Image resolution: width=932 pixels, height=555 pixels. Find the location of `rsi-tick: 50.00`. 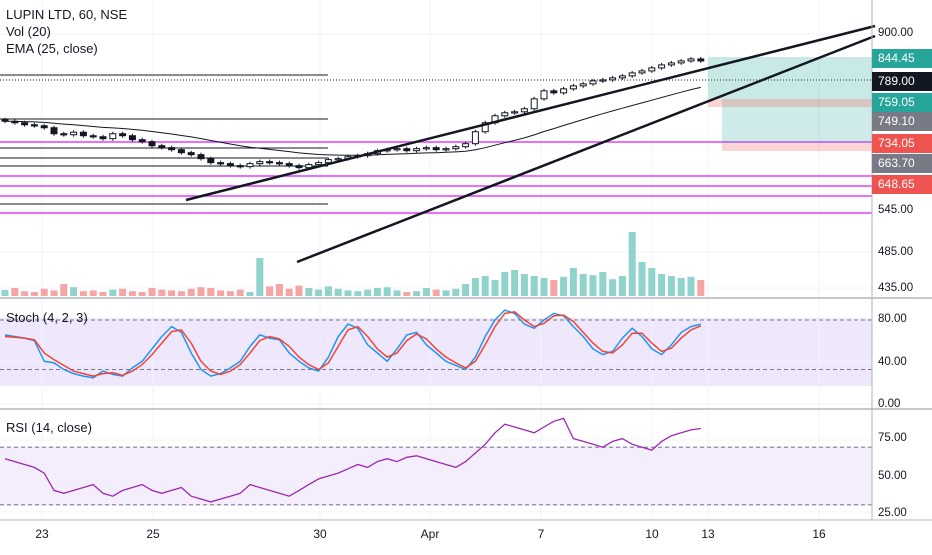

rsi-tick: 50.00 is located at coordinates (892, 476).